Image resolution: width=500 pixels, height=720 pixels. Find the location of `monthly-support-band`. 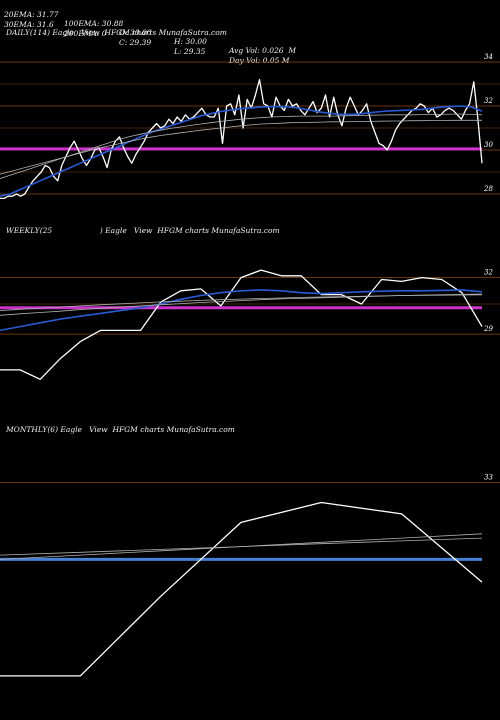

monthly-support-band is located at coordinates (241, 559).